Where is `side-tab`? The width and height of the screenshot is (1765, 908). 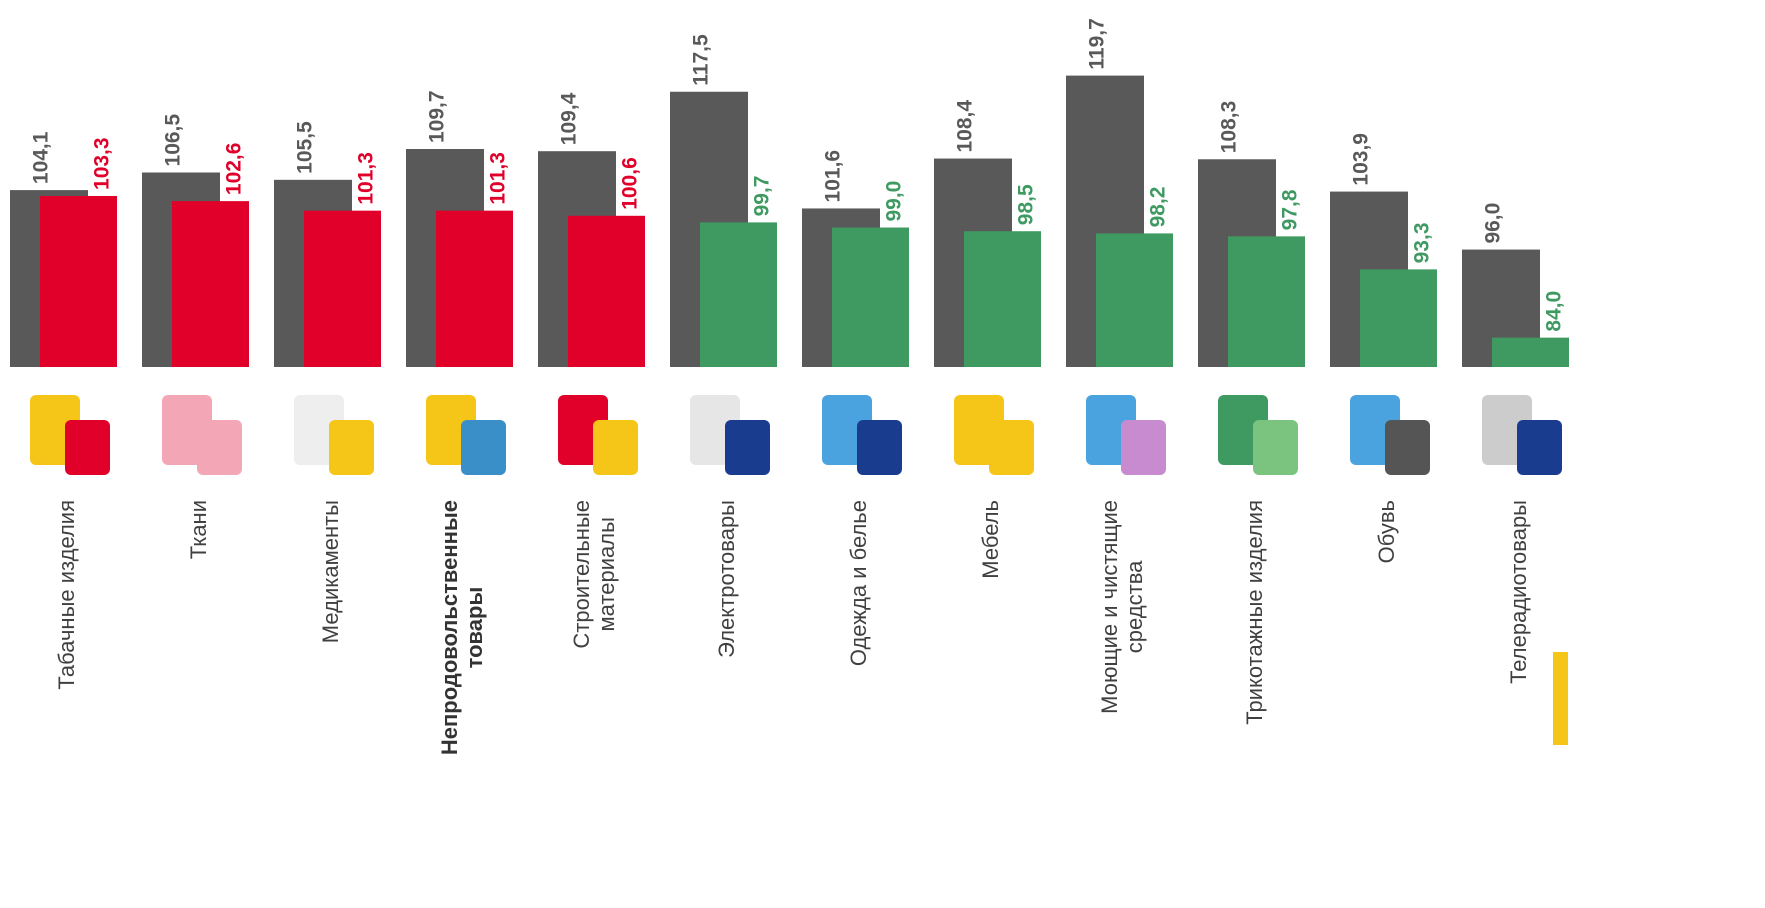 side-tab is located at coordinates (1560, 698).